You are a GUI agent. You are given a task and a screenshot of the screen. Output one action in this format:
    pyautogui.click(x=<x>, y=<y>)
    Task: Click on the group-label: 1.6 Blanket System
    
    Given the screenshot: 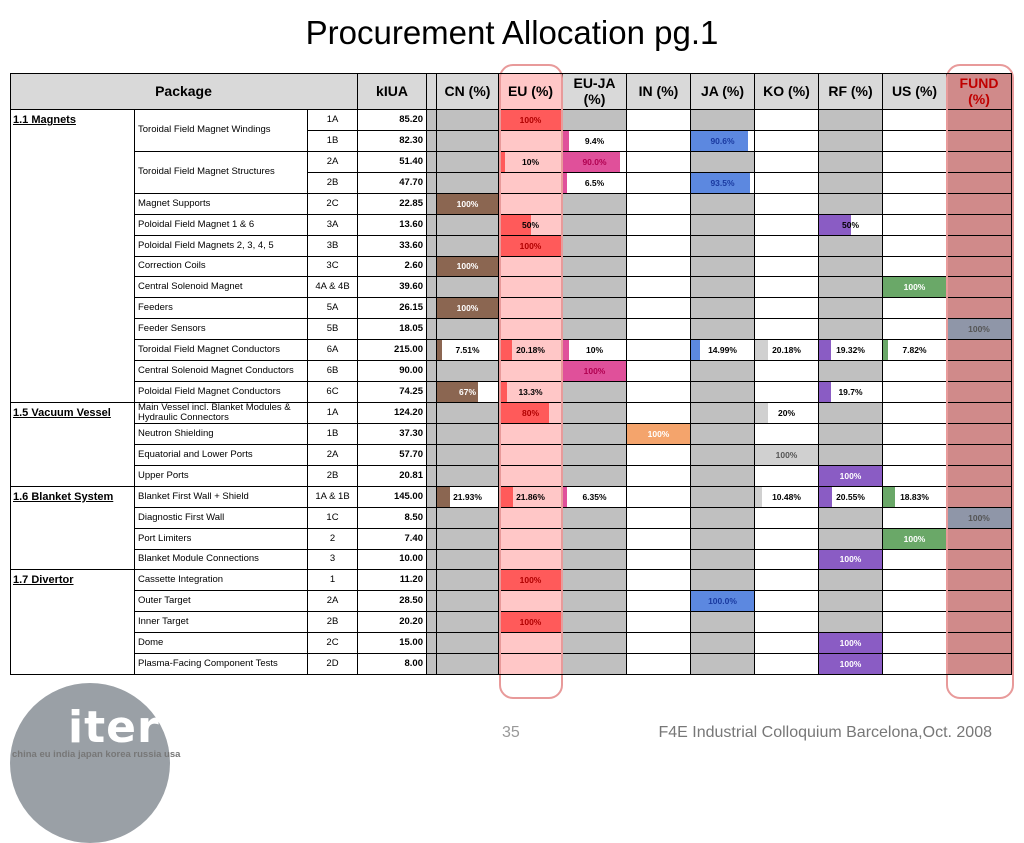 What is the action you would take?
    pyautogui.click(x=72, y=528)
    